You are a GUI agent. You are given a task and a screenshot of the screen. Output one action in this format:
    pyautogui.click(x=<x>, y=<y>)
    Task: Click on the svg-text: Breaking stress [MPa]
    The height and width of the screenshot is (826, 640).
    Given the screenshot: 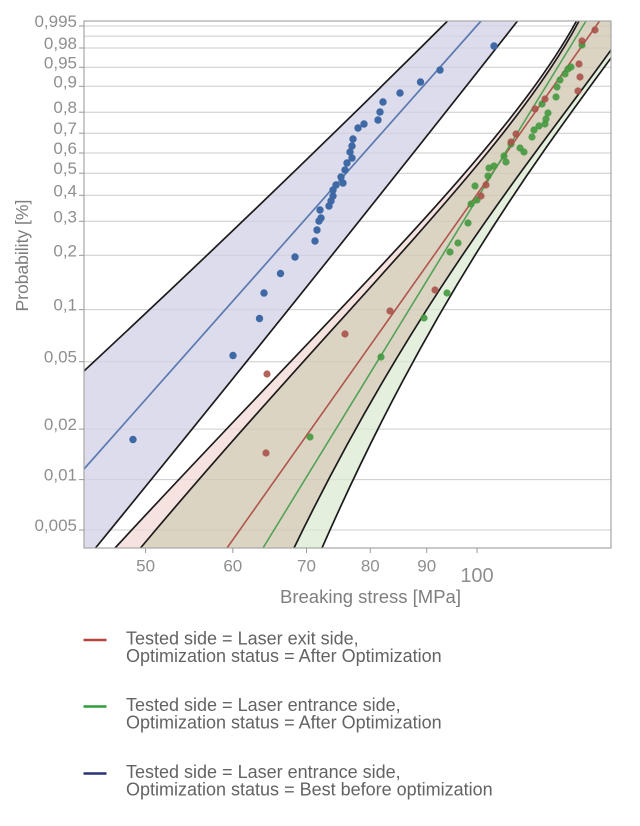 What is the action you would take?
    pyautogui.click(x=370, y=596)
    